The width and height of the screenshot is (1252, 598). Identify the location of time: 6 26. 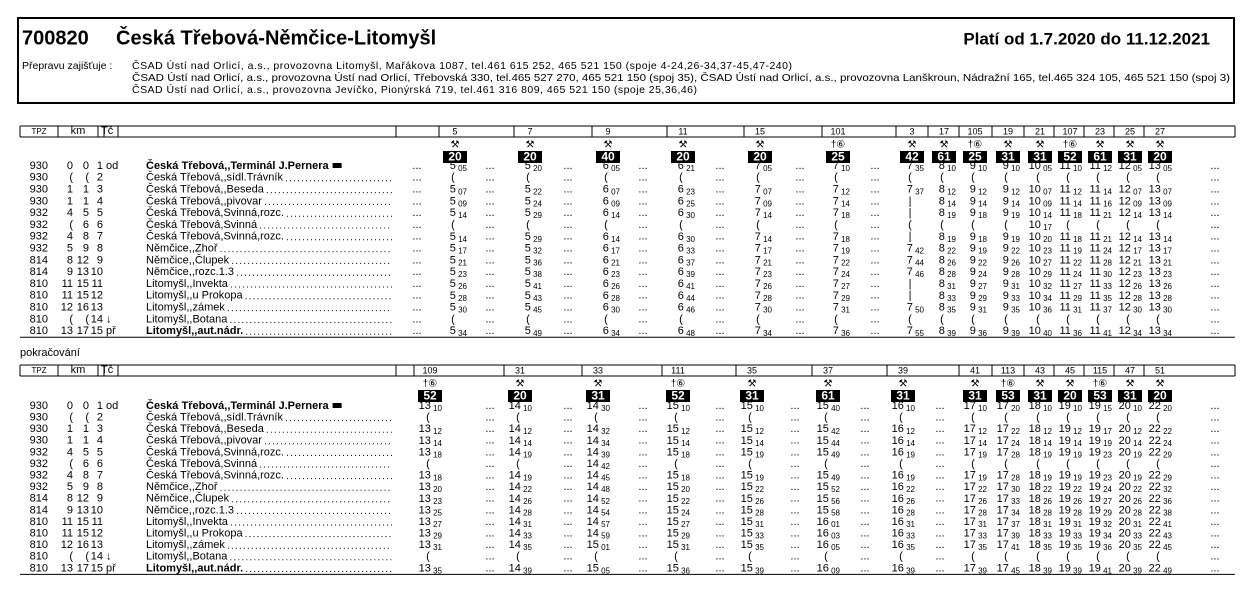
(612, 284).